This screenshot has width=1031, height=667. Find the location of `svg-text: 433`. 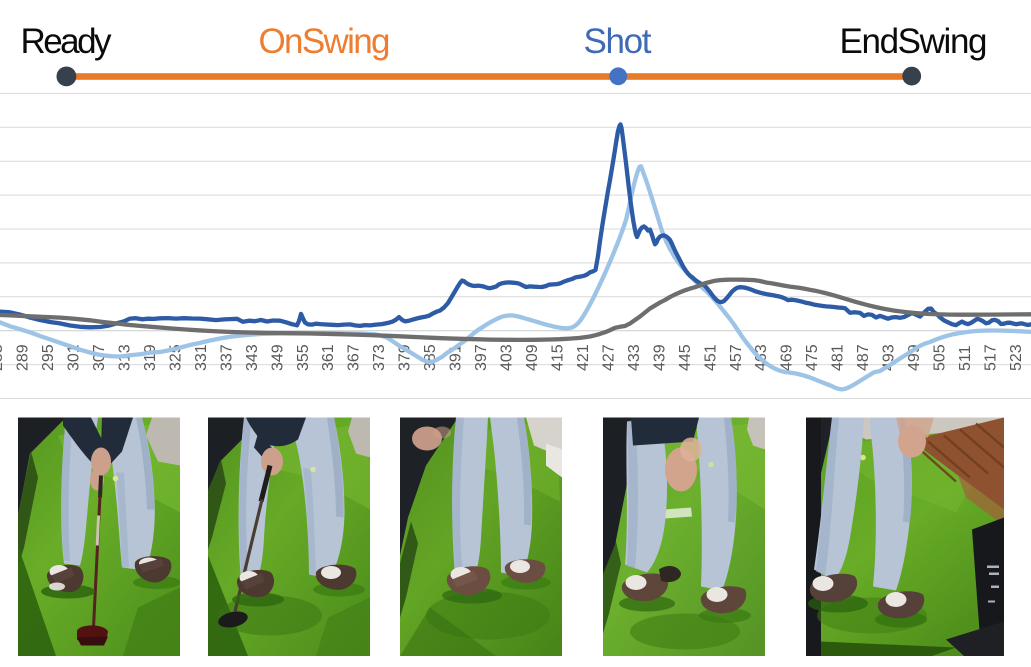

svg-text: 433 is located at coordinates (634, 357).